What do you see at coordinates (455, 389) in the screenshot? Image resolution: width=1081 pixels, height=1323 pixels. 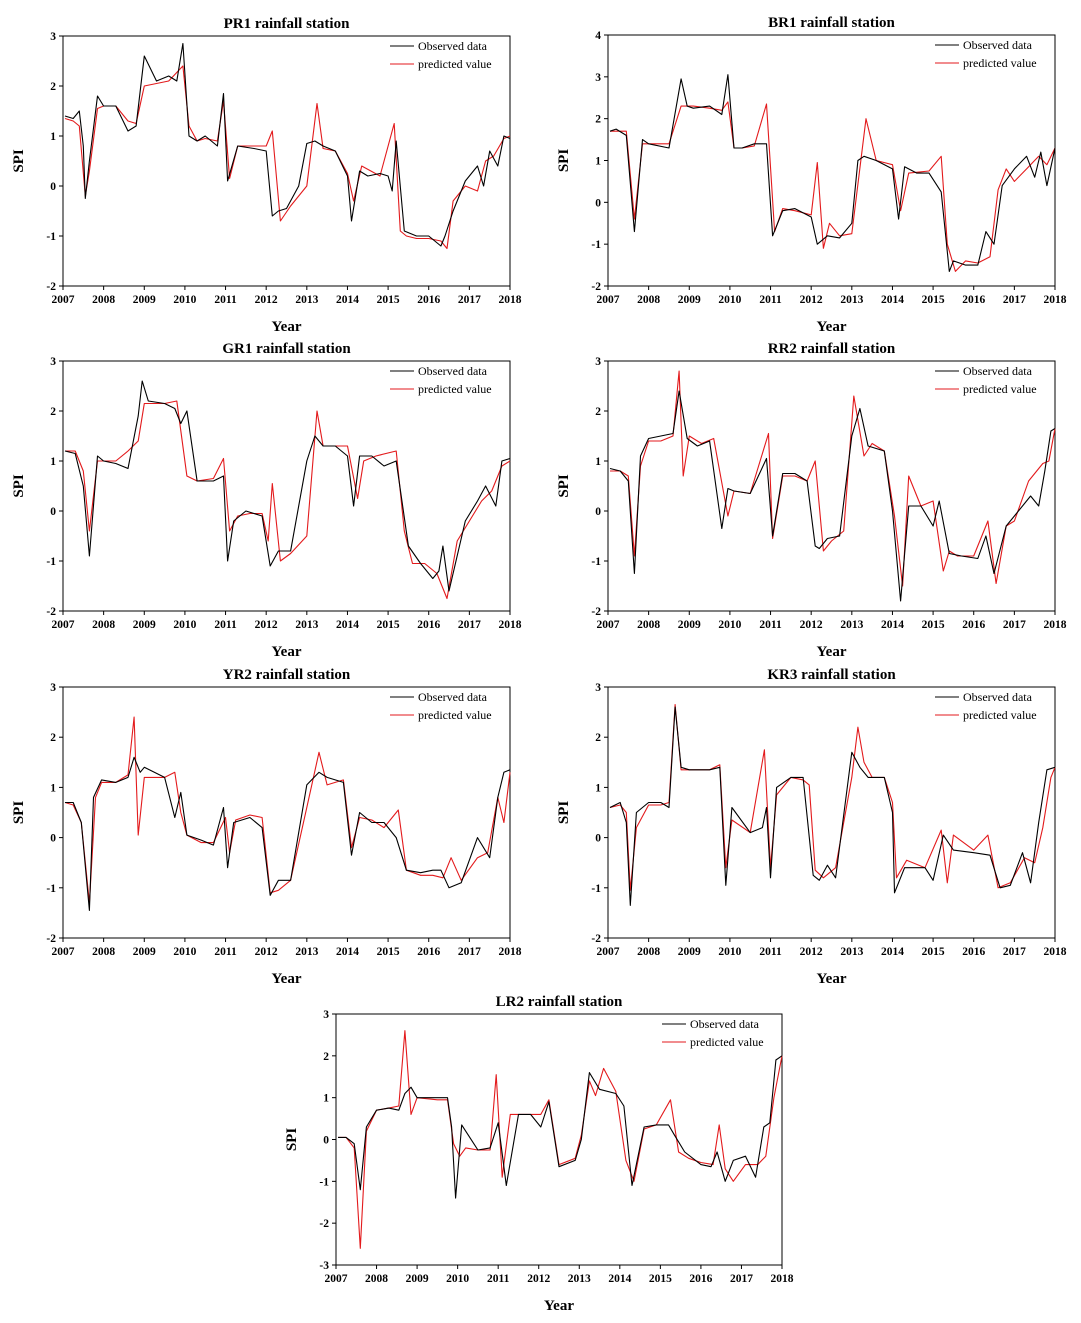 I see `panel-3-legend-predicted-label: predicted value` at bounding box center [455, 389].